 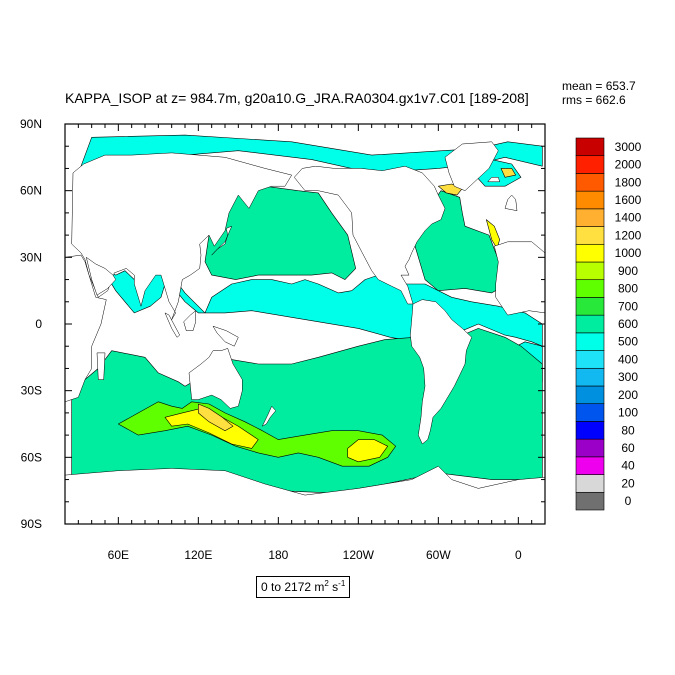 What do you see at coordinates (599, 86) in the screenshot?
I see `mean-label: mean = 653.7` at bounding box center [599, 86].